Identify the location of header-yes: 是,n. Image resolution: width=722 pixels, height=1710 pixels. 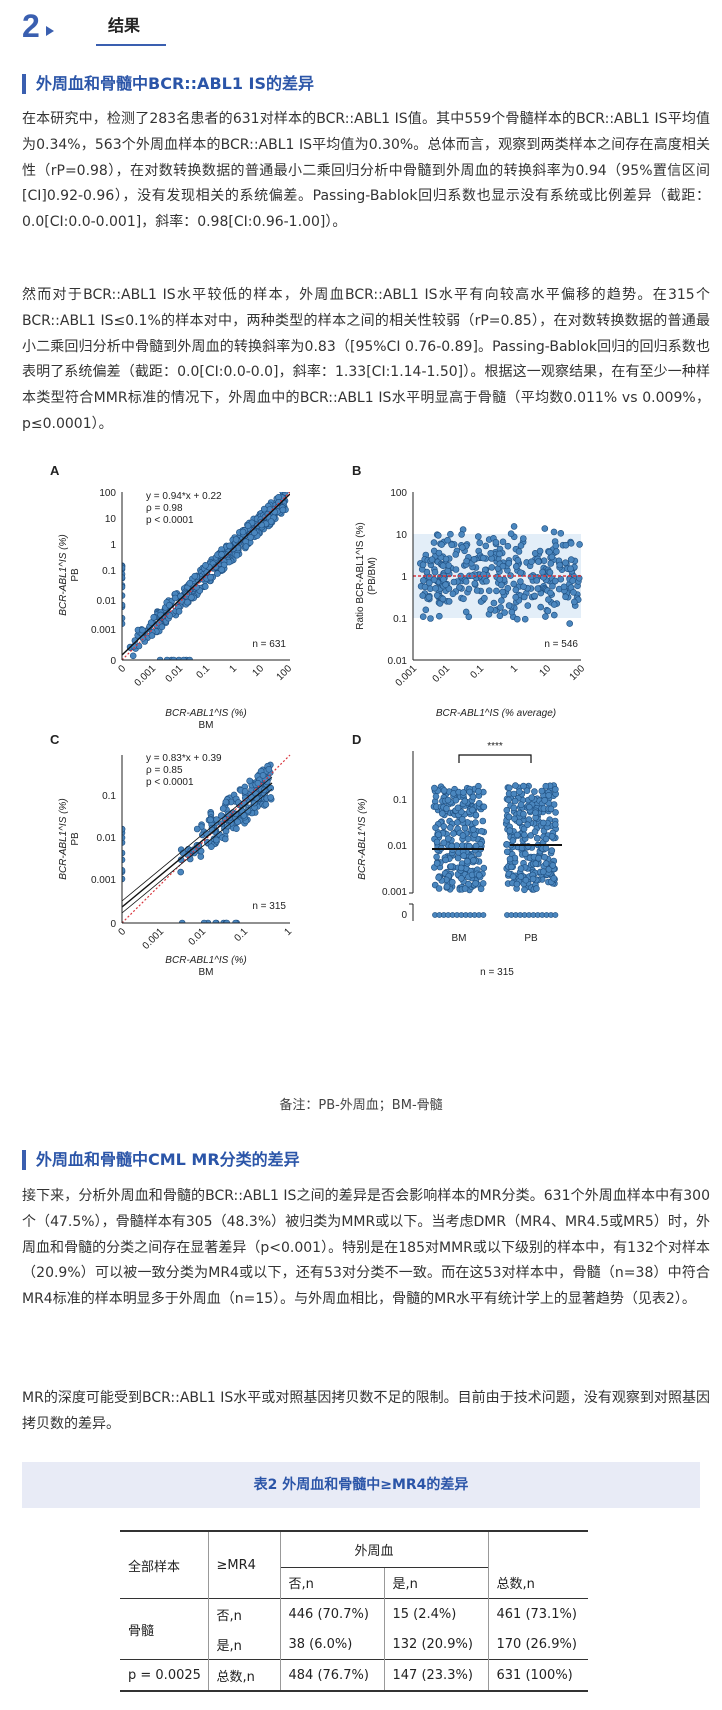
(435, 1582).